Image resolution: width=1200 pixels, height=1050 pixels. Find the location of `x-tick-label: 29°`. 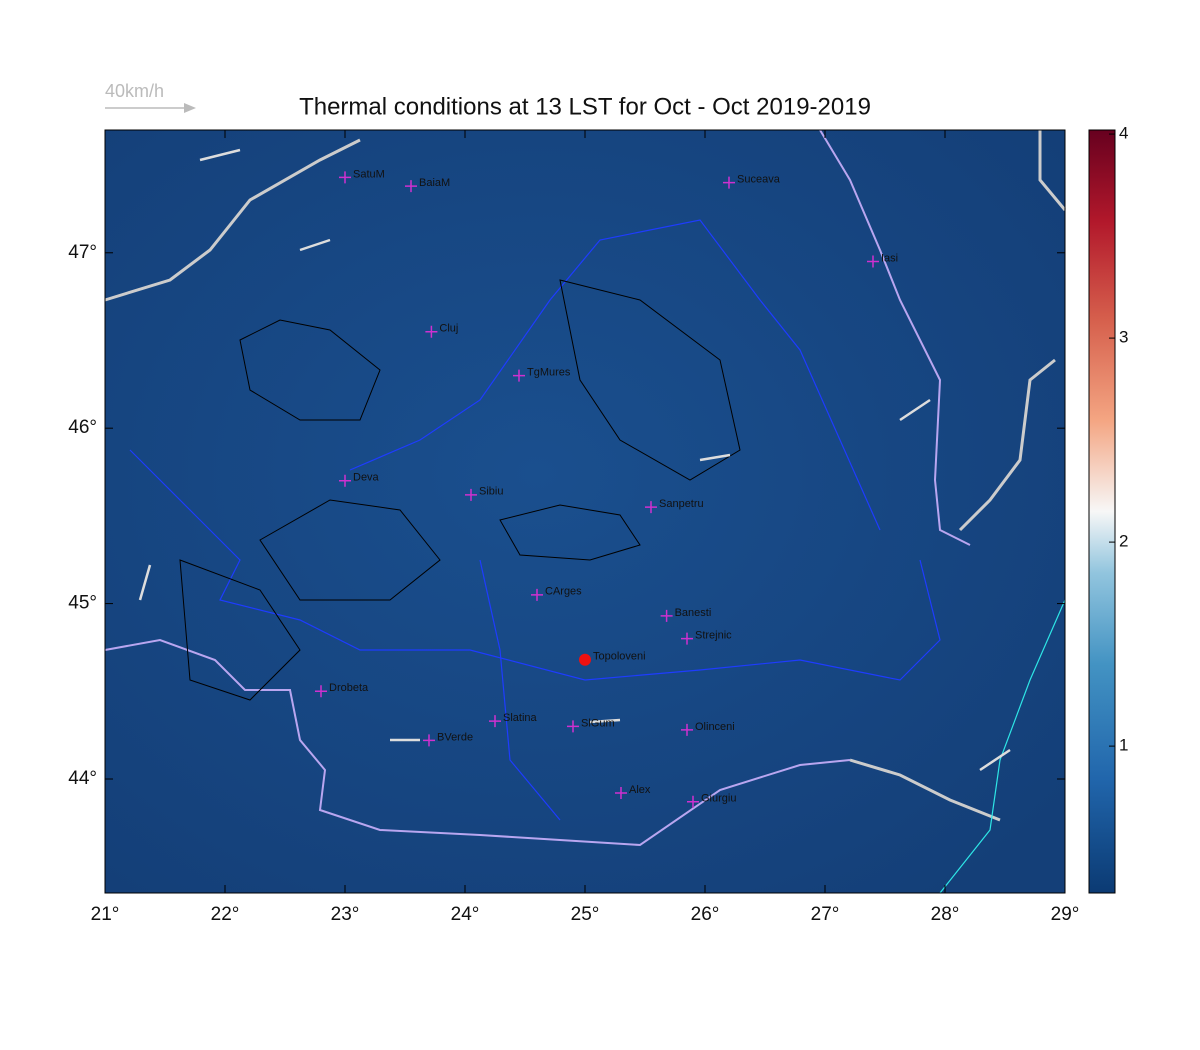

x-tick-label: 29° is located at coordinates (1065, 914).